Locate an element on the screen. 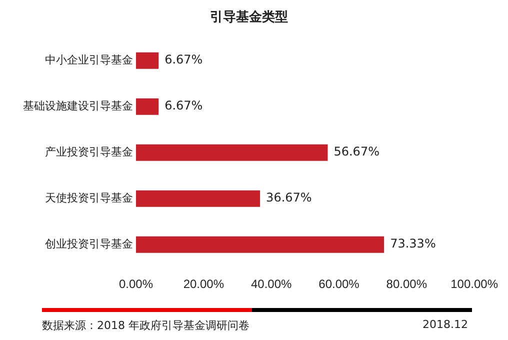  y-tick-label: 中小企业引导基金 is located at coordinates (89, 60).